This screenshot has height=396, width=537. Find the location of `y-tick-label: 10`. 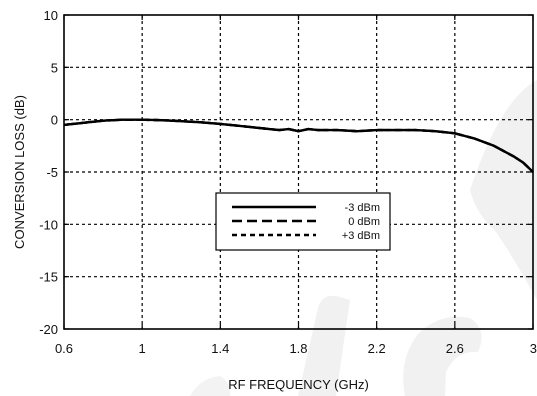

y-tick-label: 10 is located at coordinates (51, 15).